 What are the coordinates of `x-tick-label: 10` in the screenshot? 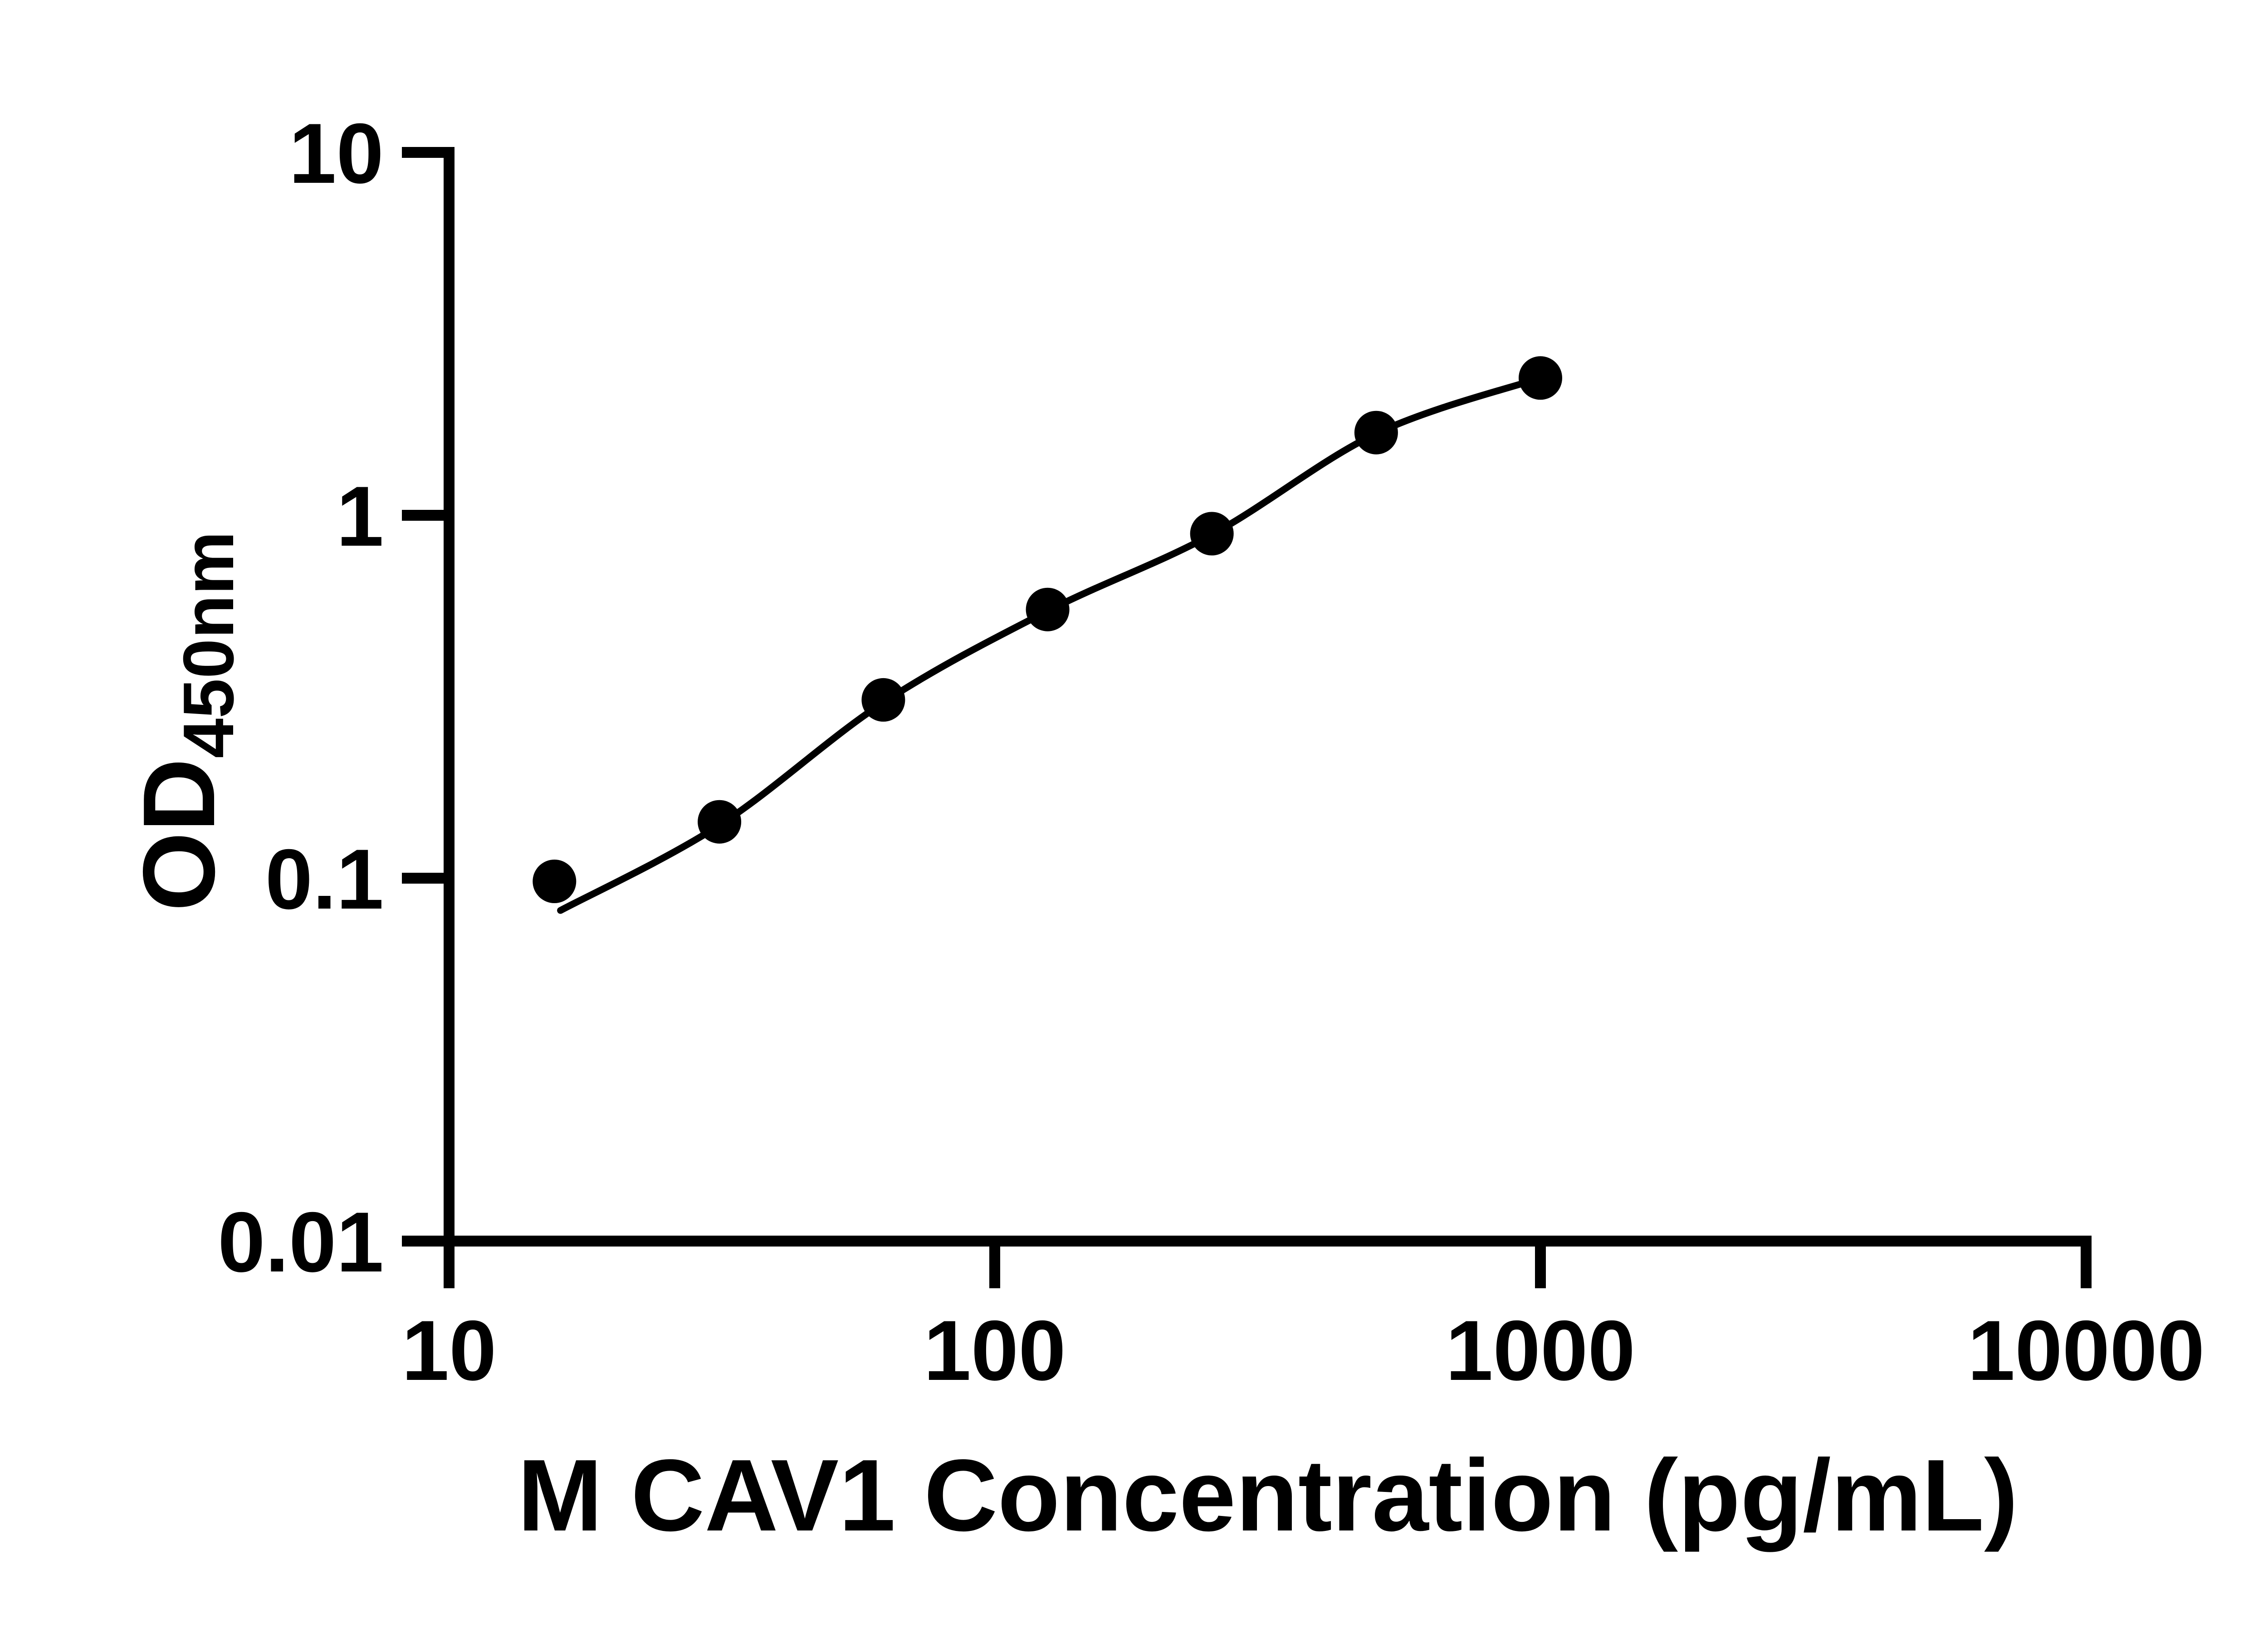 It's located at (449, 1350).